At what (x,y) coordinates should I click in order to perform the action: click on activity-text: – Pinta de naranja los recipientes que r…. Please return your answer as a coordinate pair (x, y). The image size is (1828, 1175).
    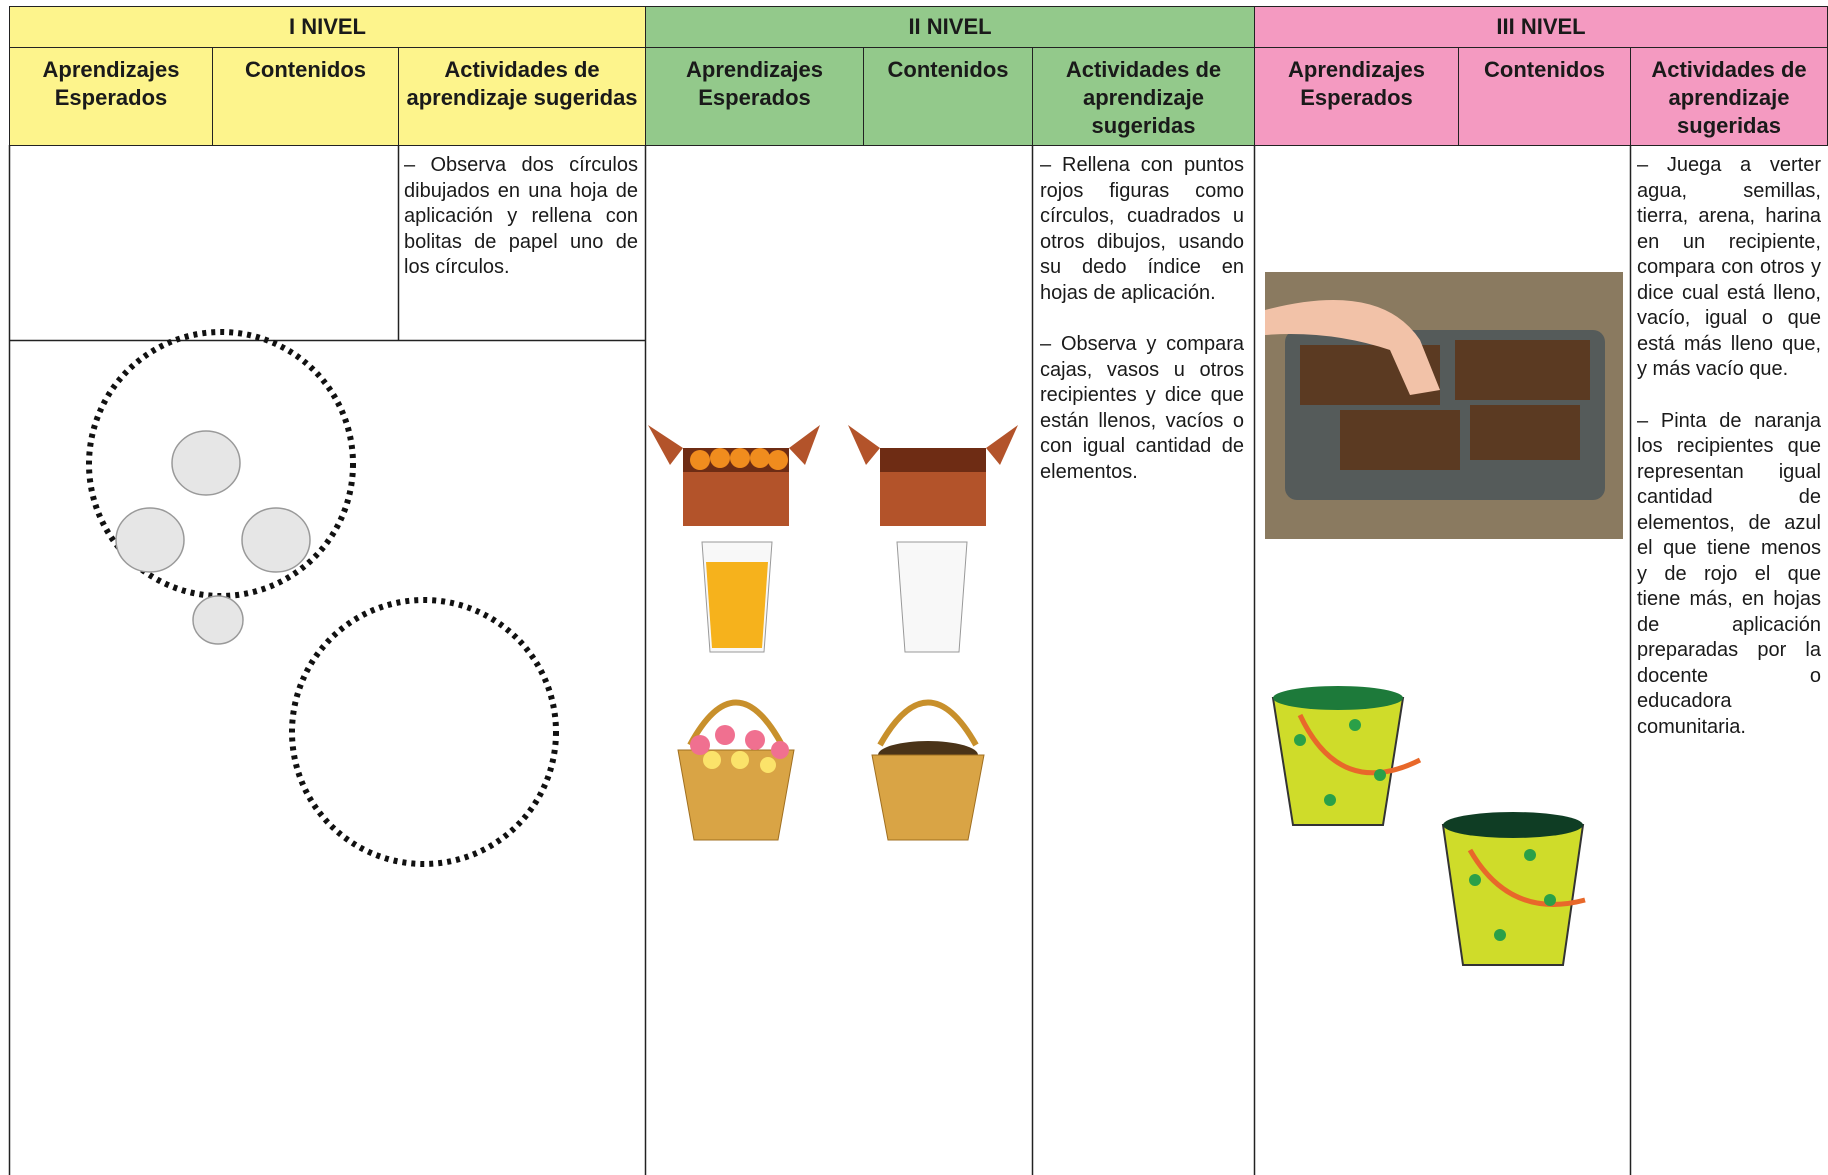
    Looking at the image, I should click on (1729, 573).